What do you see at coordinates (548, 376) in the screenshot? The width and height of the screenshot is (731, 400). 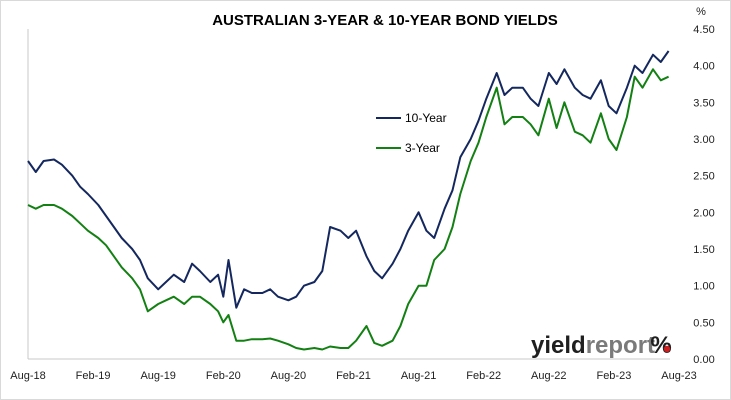 I see `x-tick-label: Aug-22` at bounding box center [548, 376].